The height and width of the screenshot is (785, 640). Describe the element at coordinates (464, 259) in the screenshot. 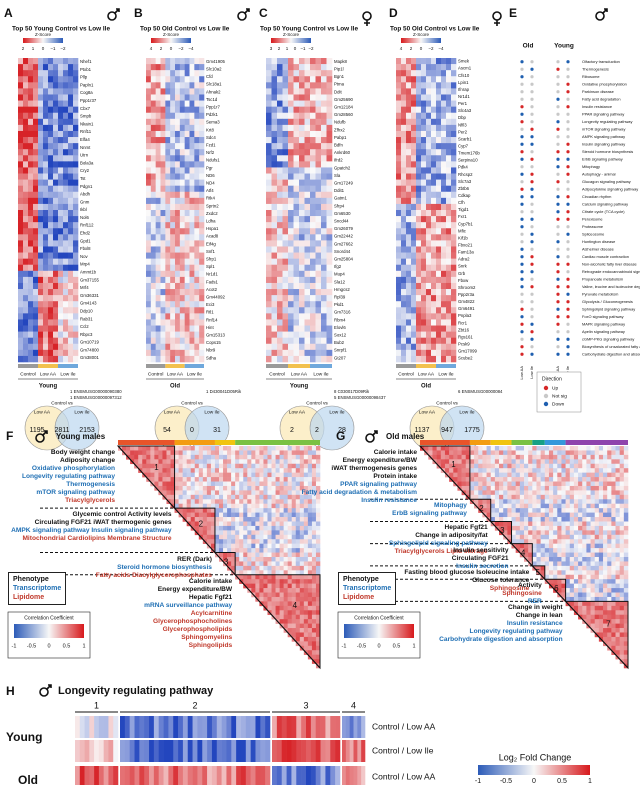

I see `gene-label: Adra2` at that location.